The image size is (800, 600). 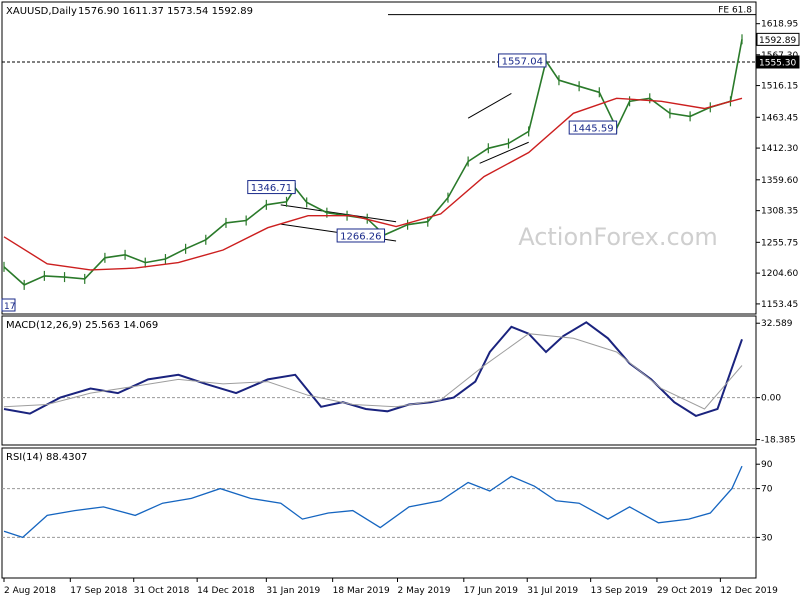 I want to click on price-ytick-label: 1153.45, so click(x=779, y=305).